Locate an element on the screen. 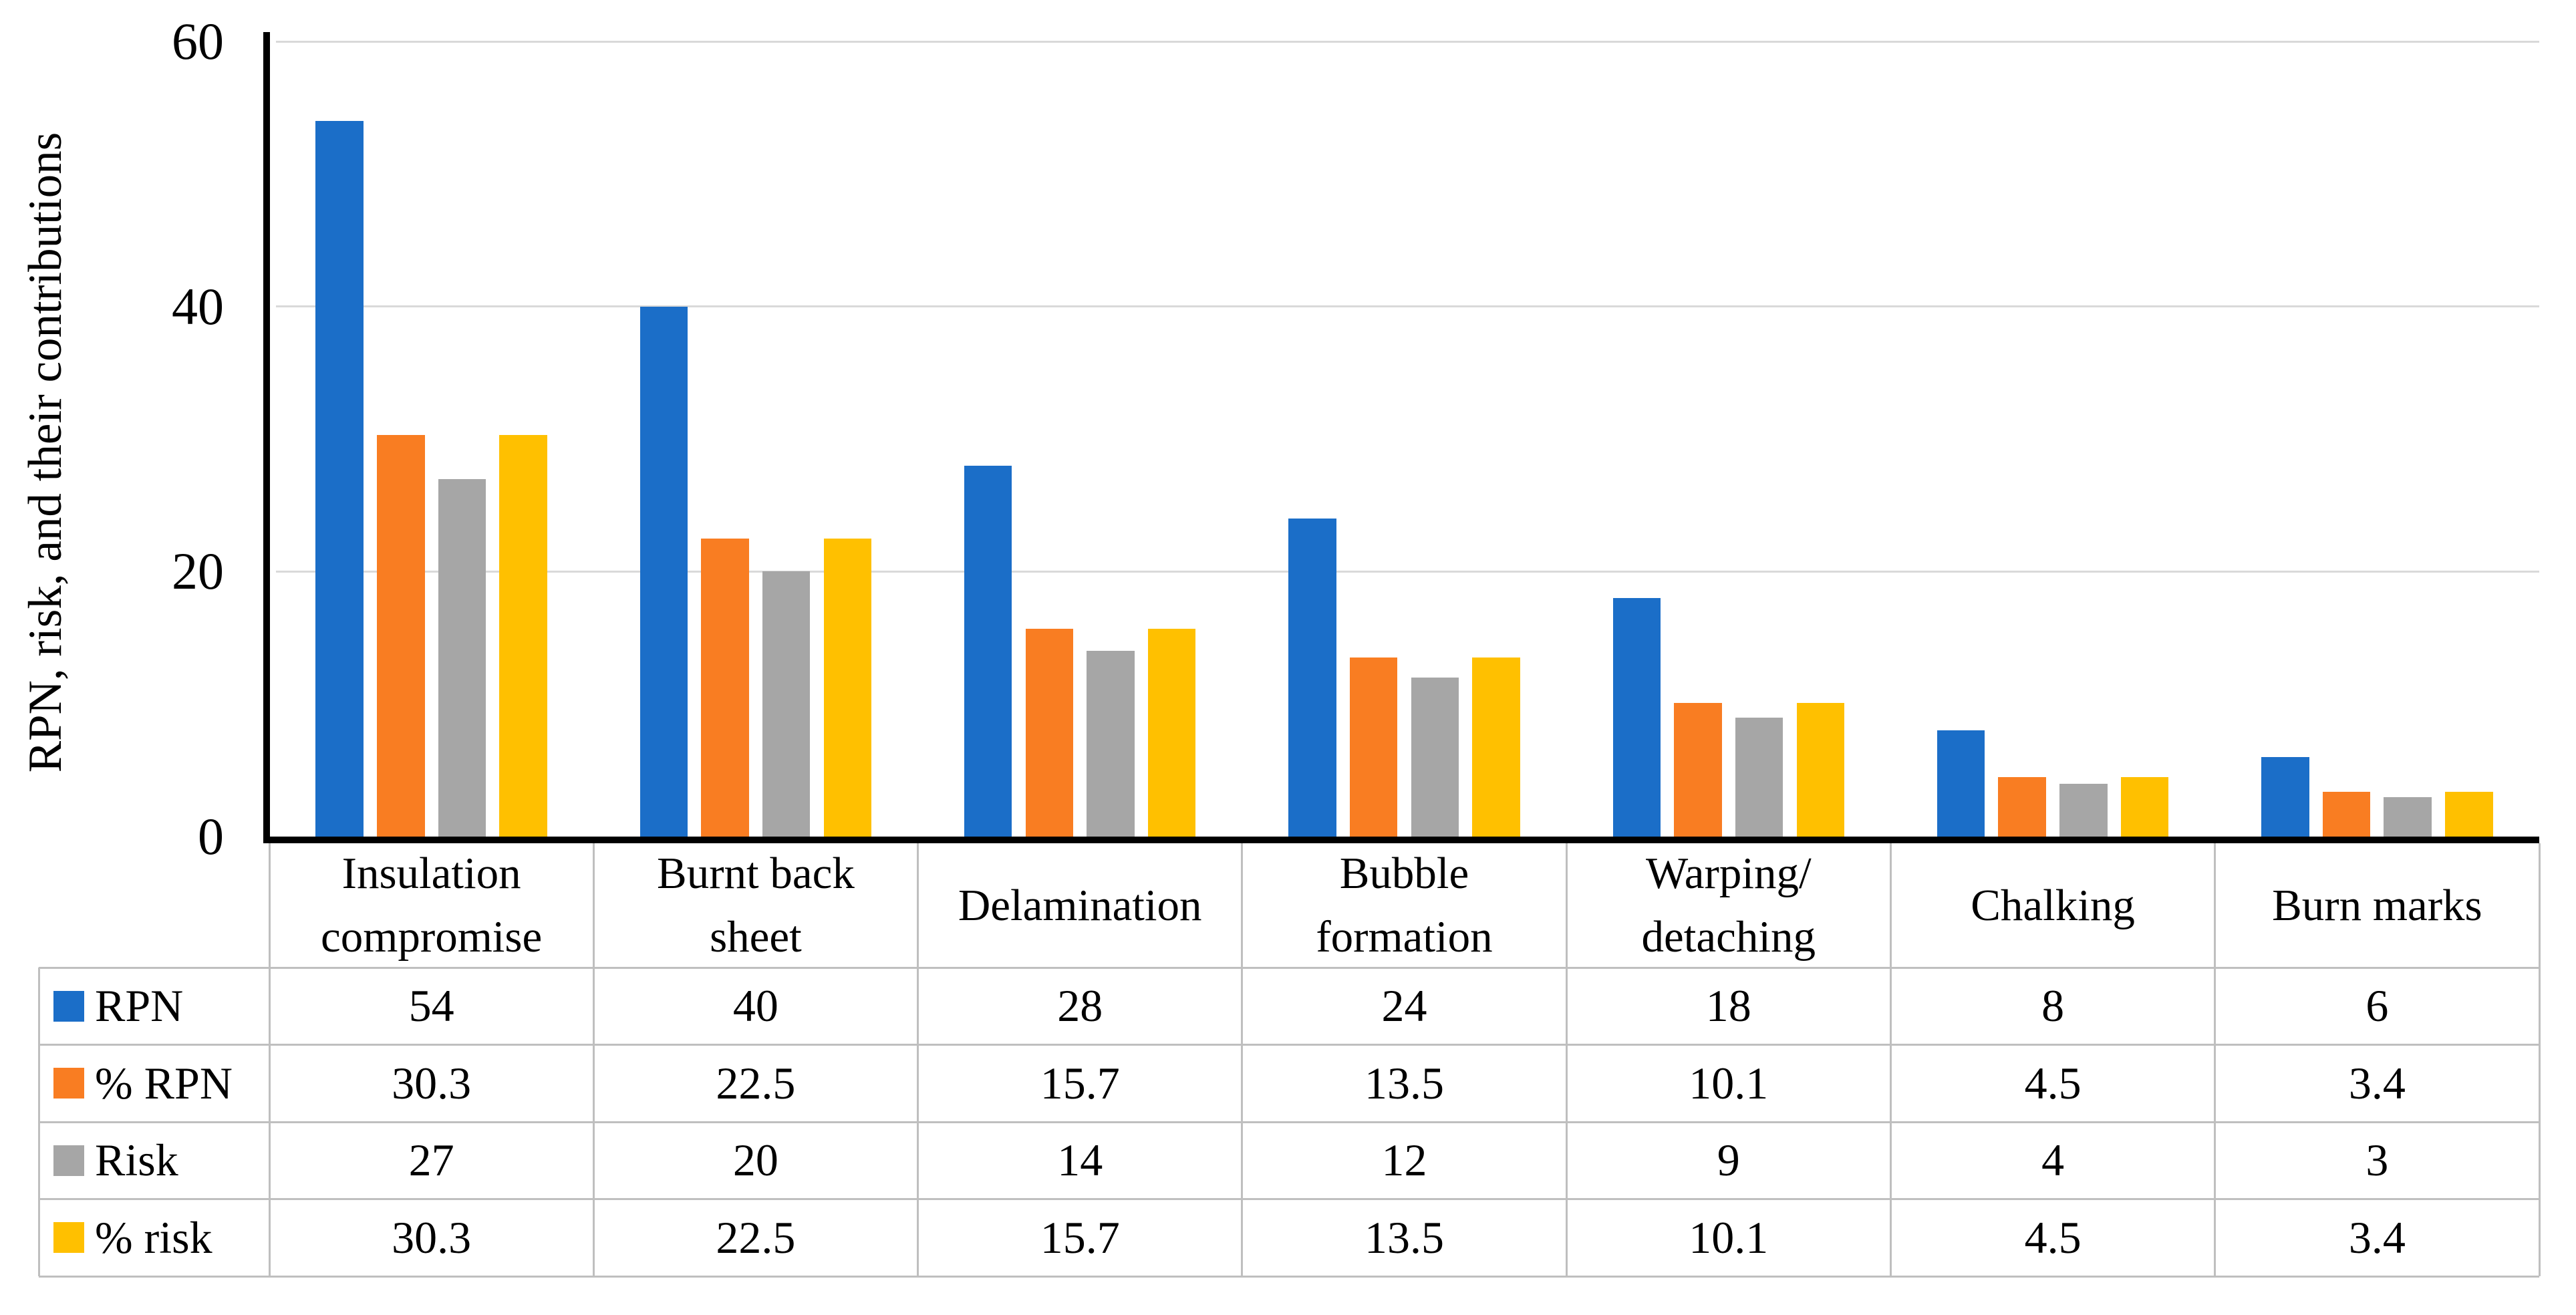 The width and height of the screenshot is (2576, 1315). value-cell-risk-chalking: 4 is located at coordinates (2053, 1161).